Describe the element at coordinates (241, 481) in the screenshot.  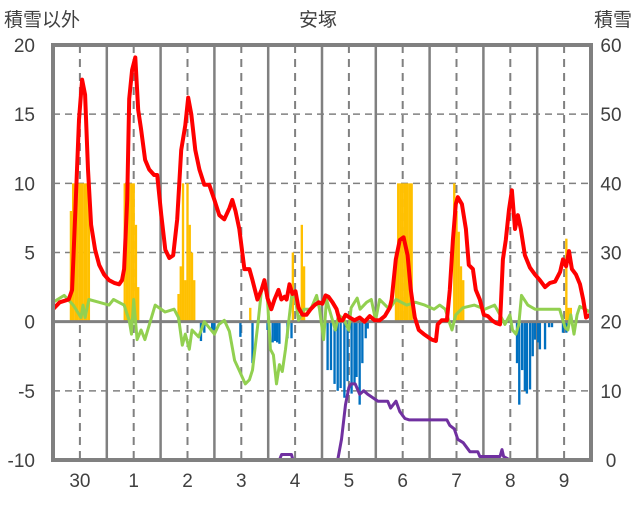
I see `x-tick-label: 3` at that location.